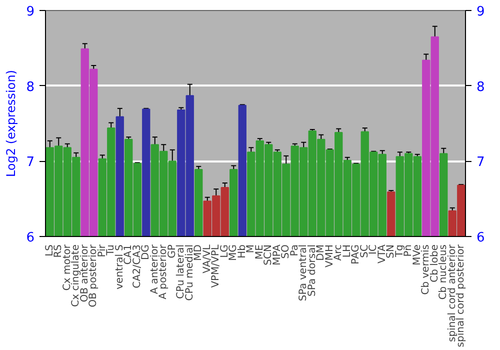 The height and width of the screenshot is (350, 500). I want to click on y-axis-title: Log2 (expression), so click(11, 123).